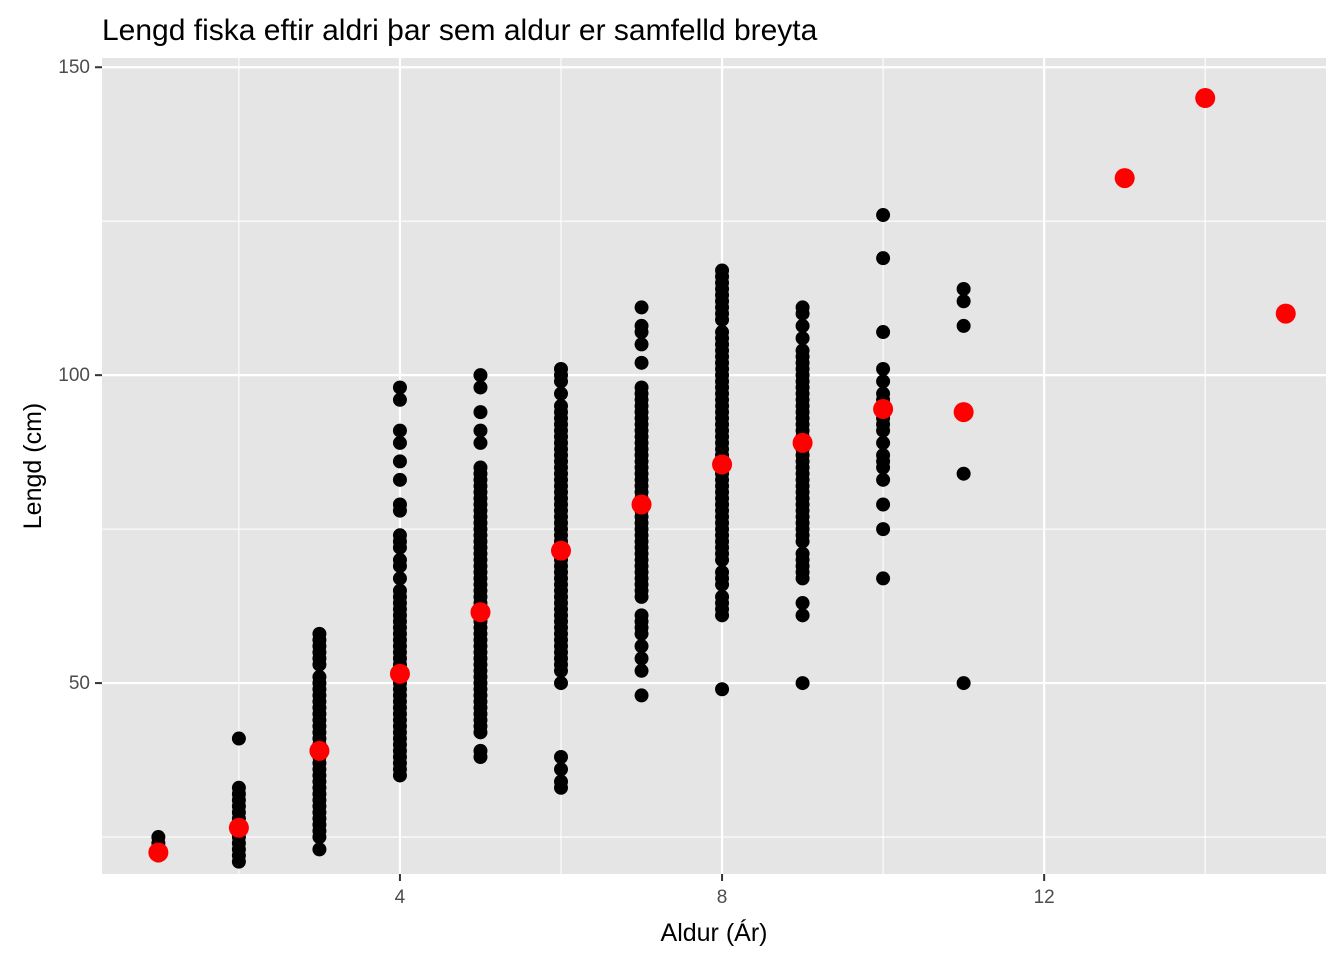 This screenshot has height=960, width=1344. I want to click on x-tick-labels: 4 8 12, so click(725, 897).